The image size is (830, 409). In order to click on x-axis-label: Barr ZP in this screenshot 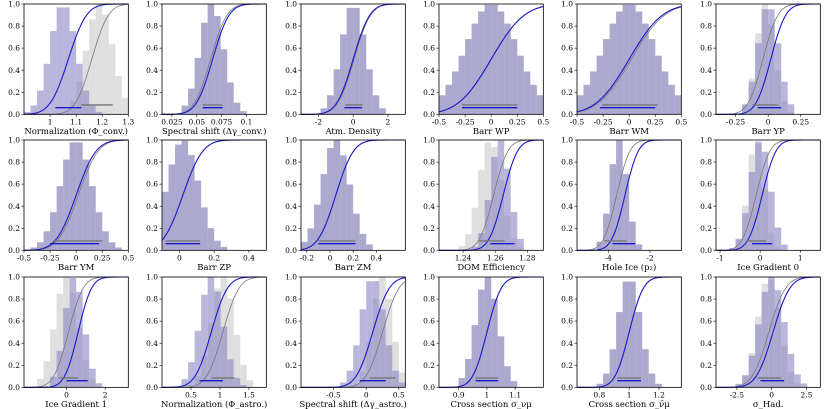, I will do `click(215, 268)`.